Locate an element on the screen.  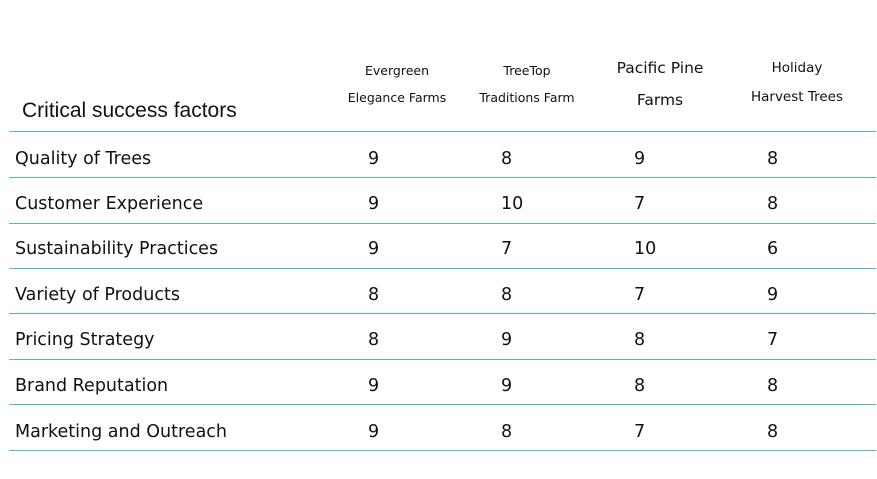
column-header-line: Harvest Trees is located at coordinates (797, 97).